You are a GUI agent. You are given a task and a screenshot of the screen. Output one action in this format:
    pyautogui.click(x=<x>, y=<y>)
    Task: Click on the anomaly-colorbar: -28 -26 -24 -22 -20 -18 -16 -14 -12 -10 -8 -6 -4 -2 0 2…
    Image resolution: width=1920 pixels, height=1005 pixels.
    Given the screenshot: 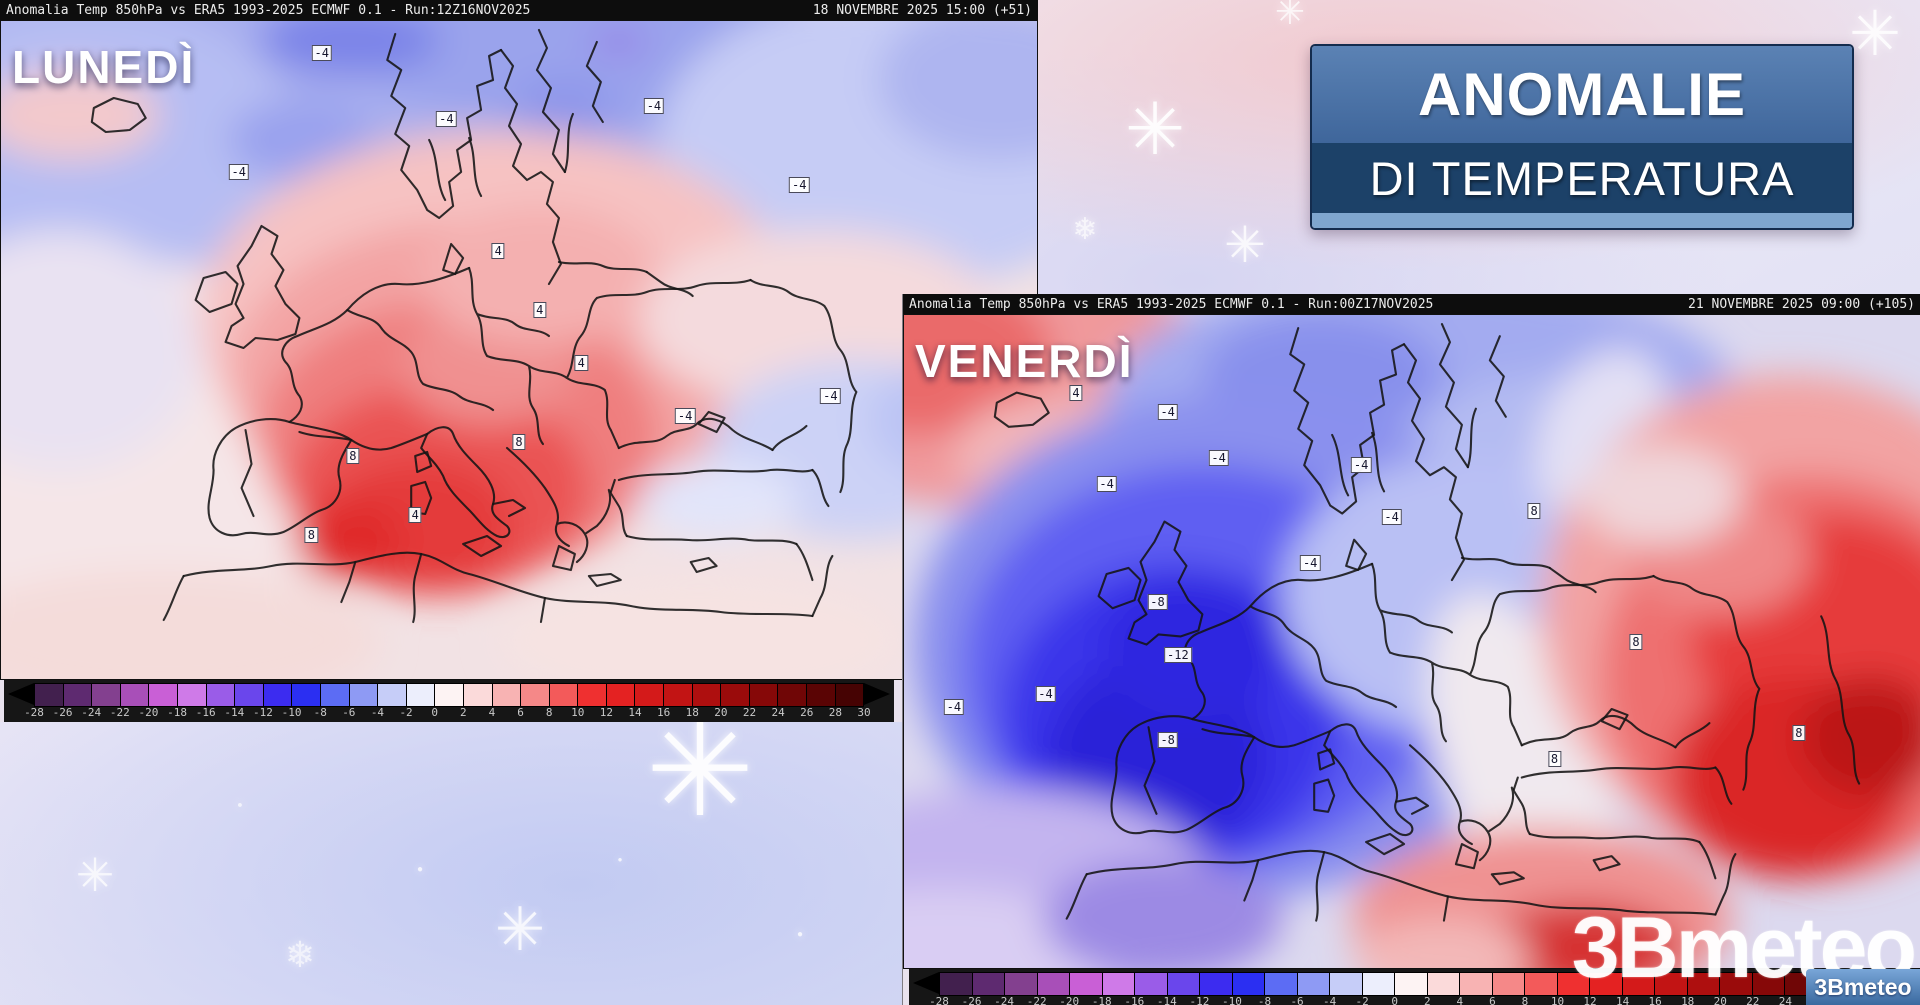 What is the action you would take?
    pyautogui.click(x=449, y=701)
    